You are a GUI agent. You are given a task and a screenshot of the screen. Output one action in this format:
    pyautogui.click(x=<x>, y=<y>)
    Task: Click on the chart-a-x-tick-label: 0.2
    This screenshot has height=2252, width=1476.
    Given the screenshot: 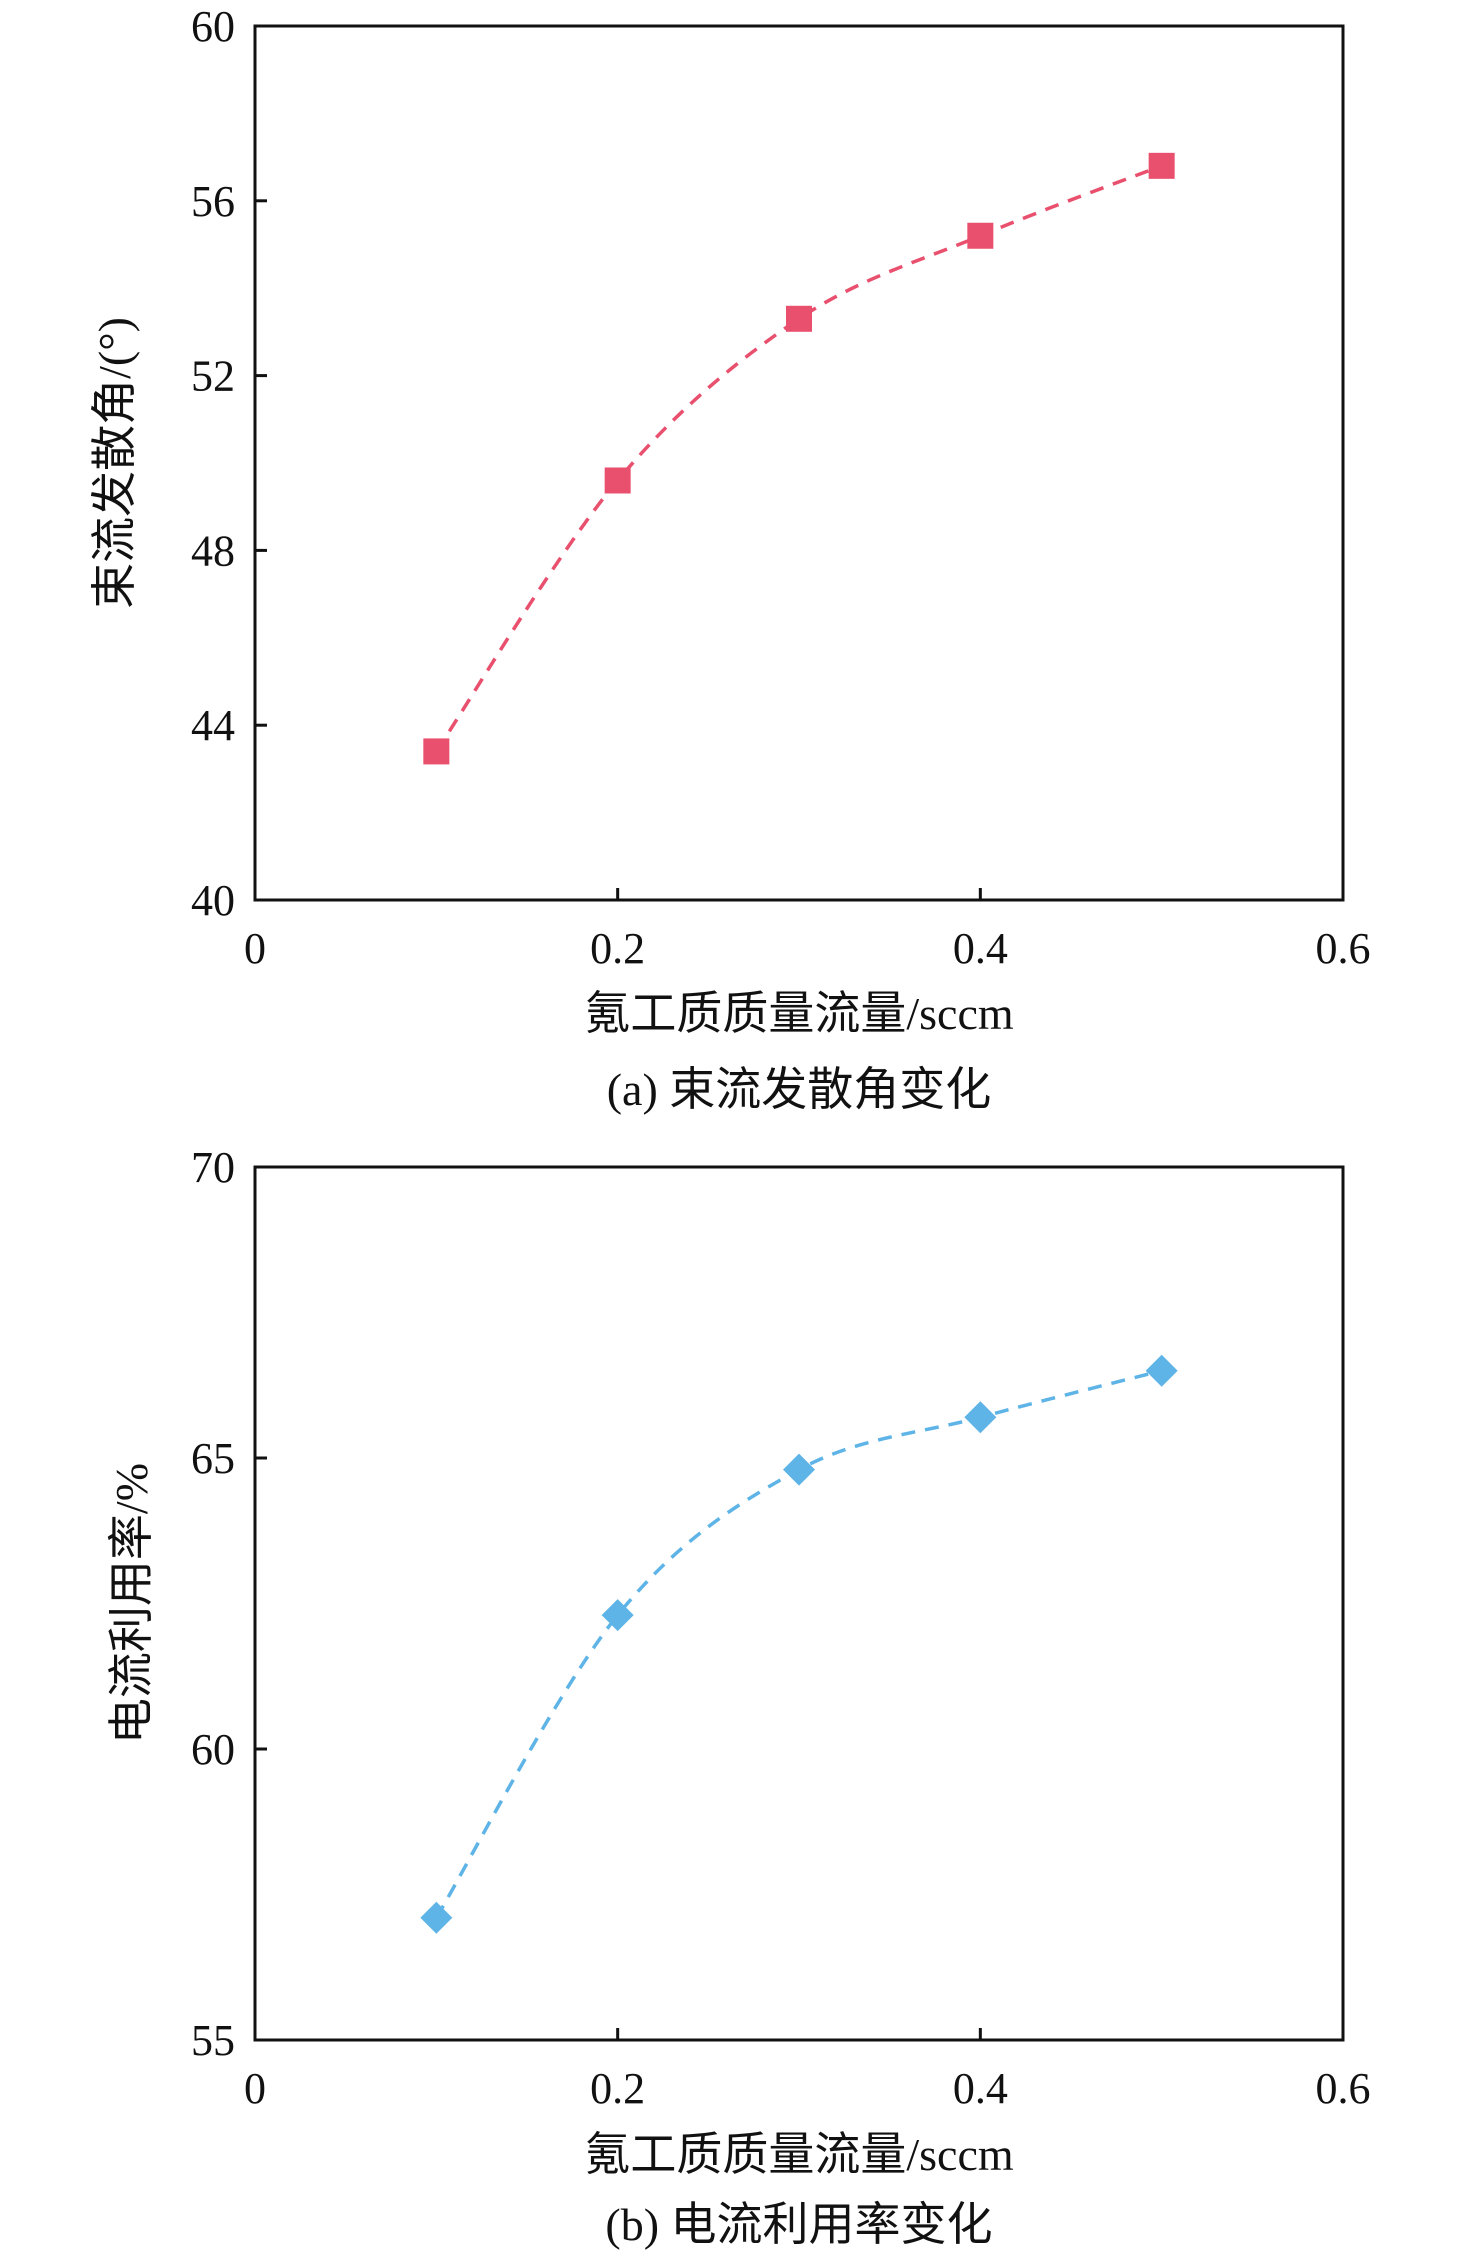 What is the action you would take?
    pyautogui.click(x=617, y=948)
    